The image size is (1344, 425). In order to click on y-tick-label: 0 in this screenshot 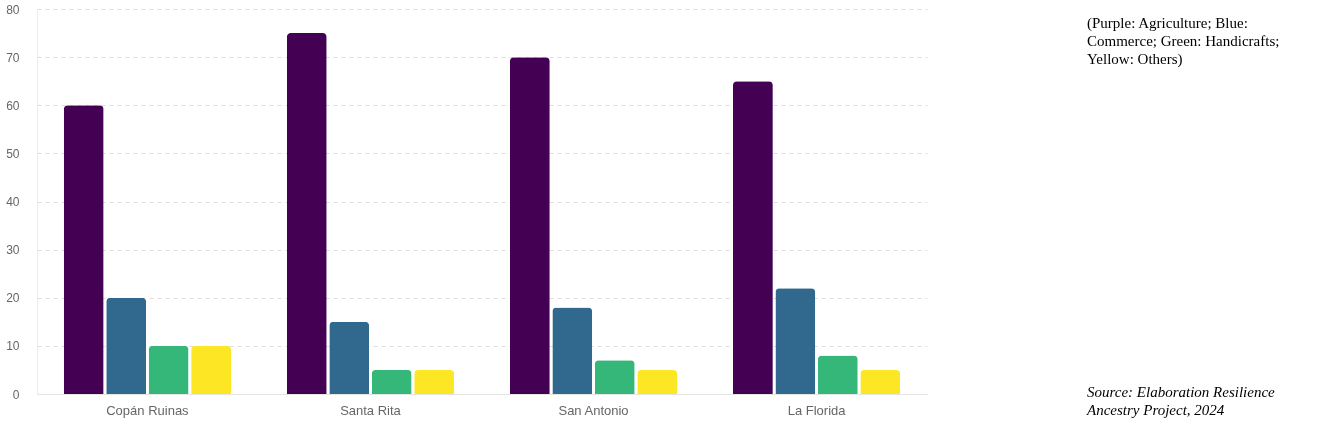, I will do `click(16, 394)`.